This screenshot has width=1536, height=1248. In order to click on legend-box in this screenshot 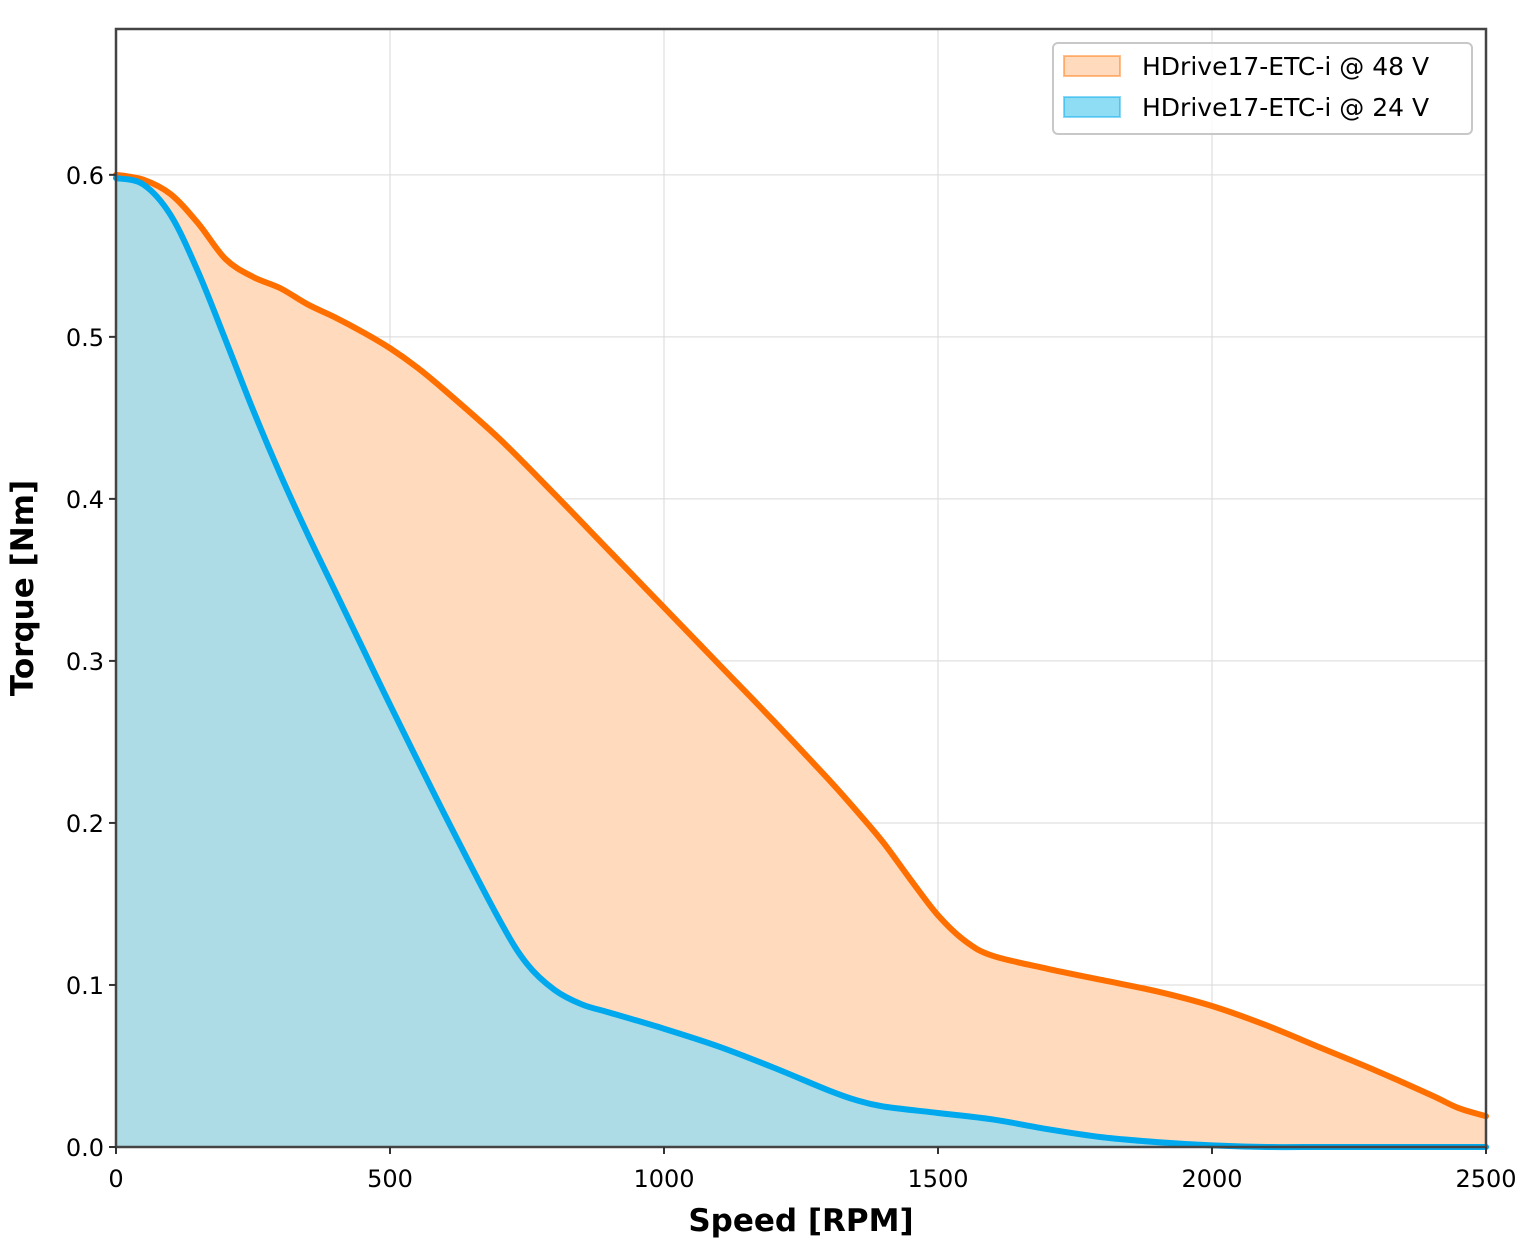, I will do `click(1262, 88)`.